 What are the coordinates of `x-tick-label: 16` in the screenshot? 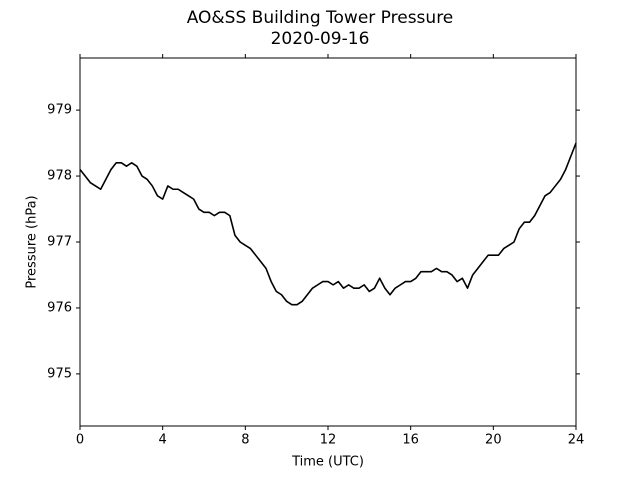 It's located at (410, 440).